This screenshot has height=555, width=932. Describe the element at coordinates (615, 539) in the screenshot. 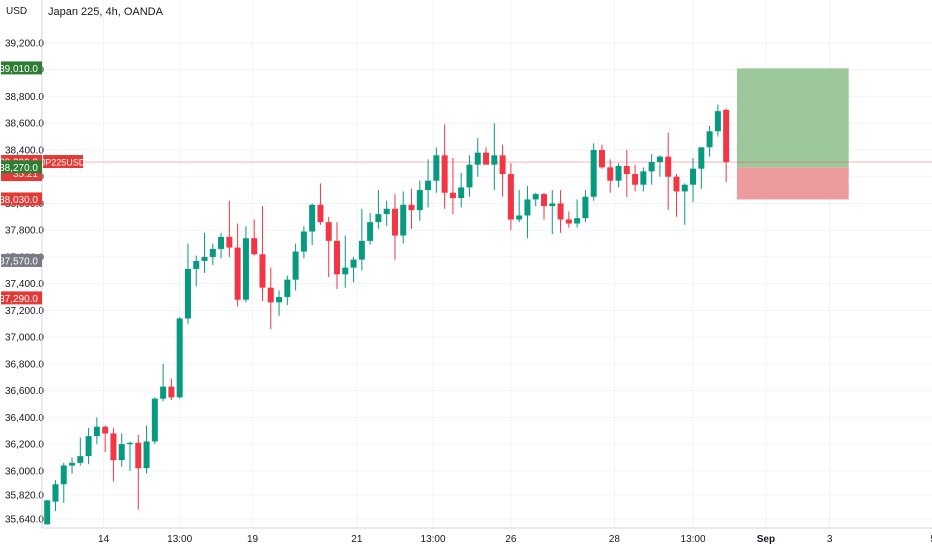

I see `x-tick-label: 28` at that location.